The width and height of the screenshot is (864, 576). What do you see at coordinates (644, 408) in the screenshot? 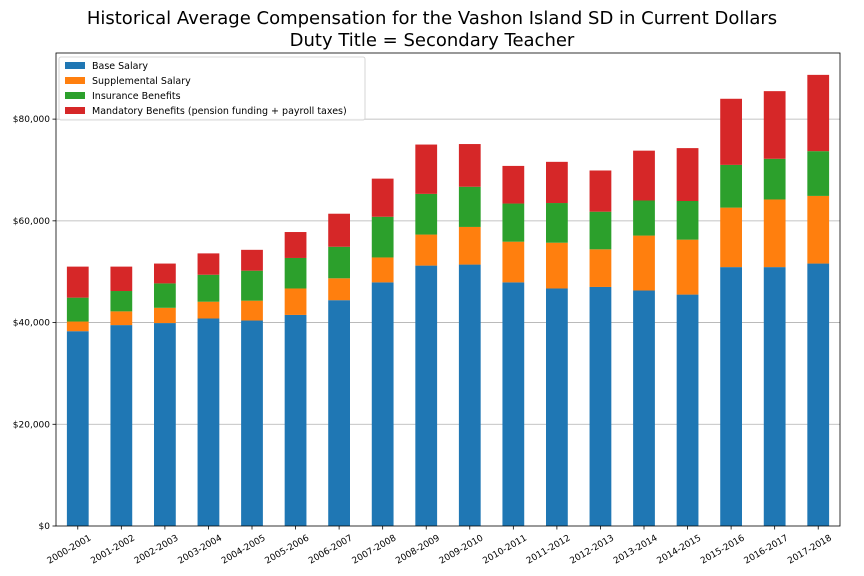
I see `bar-base-2013-2014` at bounding box center [644, 408].